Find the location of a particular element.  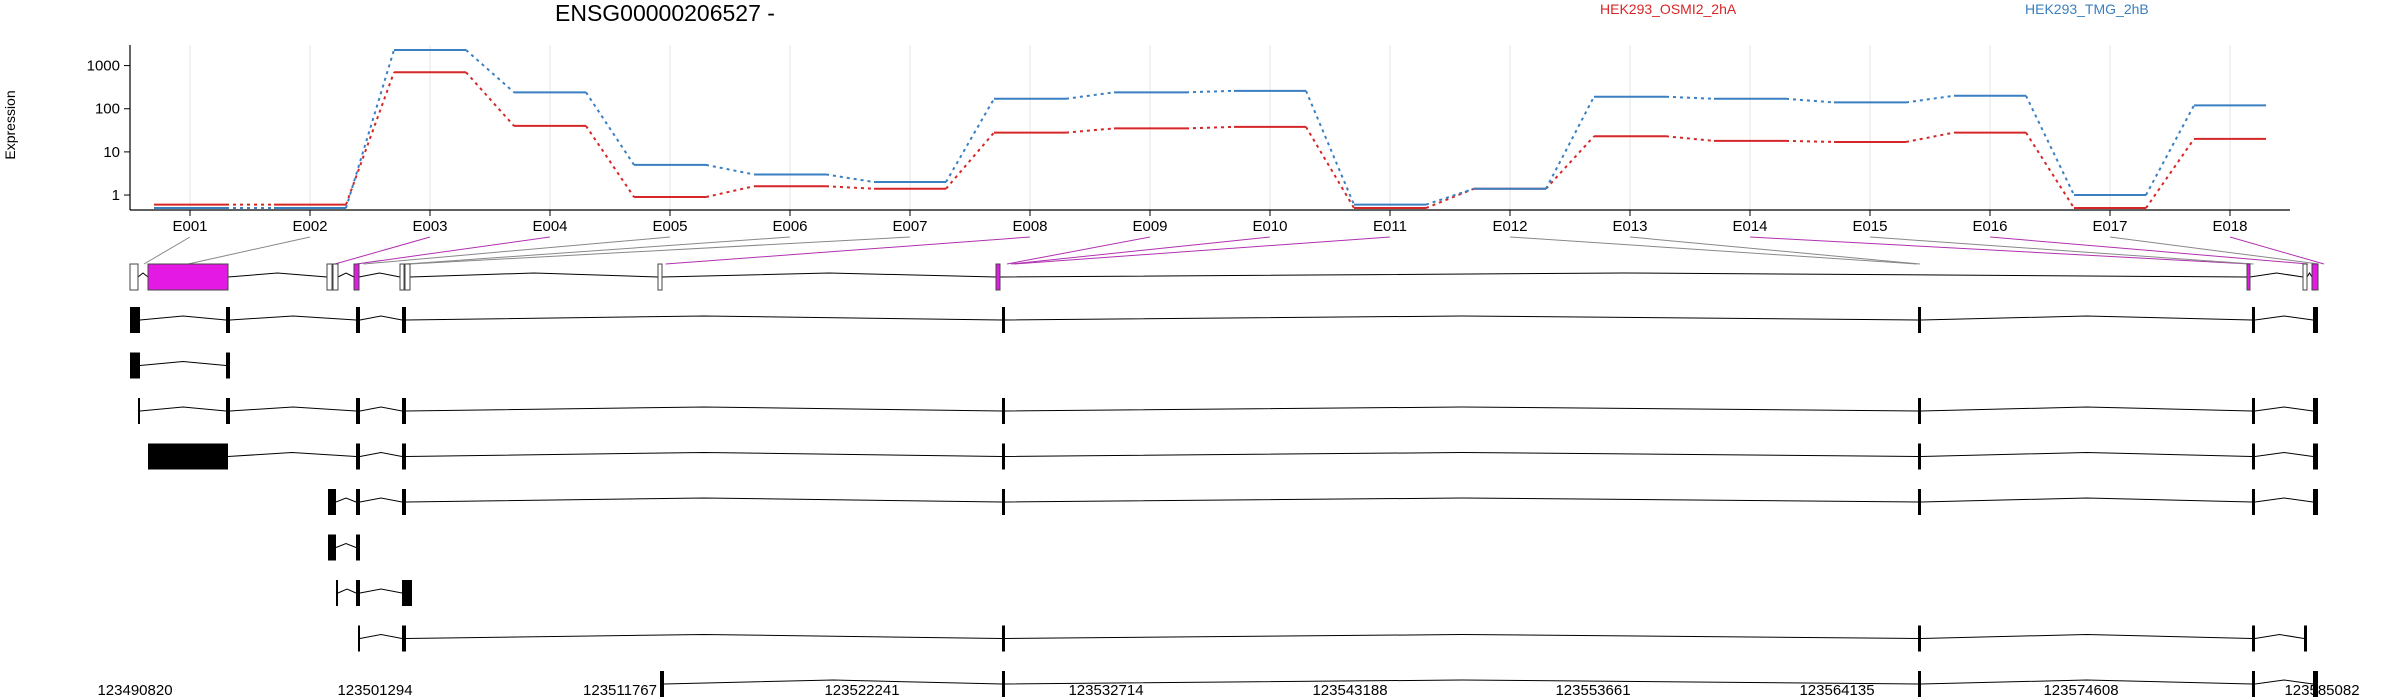

genomic-tick-label: 123553661 is located at coordinates (1592, 690).